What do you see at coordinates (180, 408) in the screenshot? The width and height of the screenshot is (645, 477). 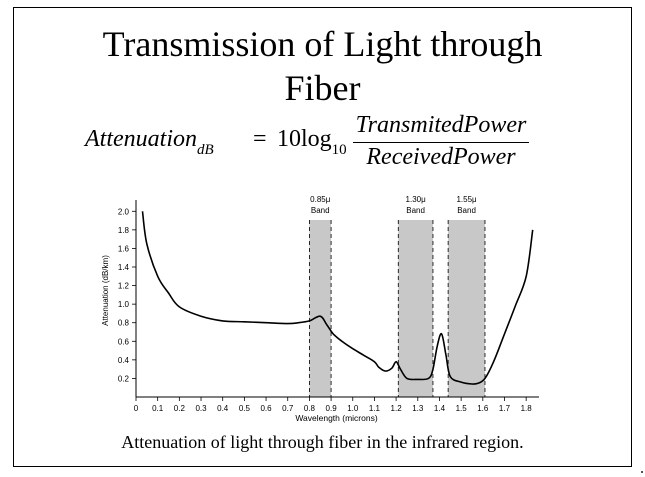 I see `x-tick-label: 0.2` at bounding box center [180, 408].